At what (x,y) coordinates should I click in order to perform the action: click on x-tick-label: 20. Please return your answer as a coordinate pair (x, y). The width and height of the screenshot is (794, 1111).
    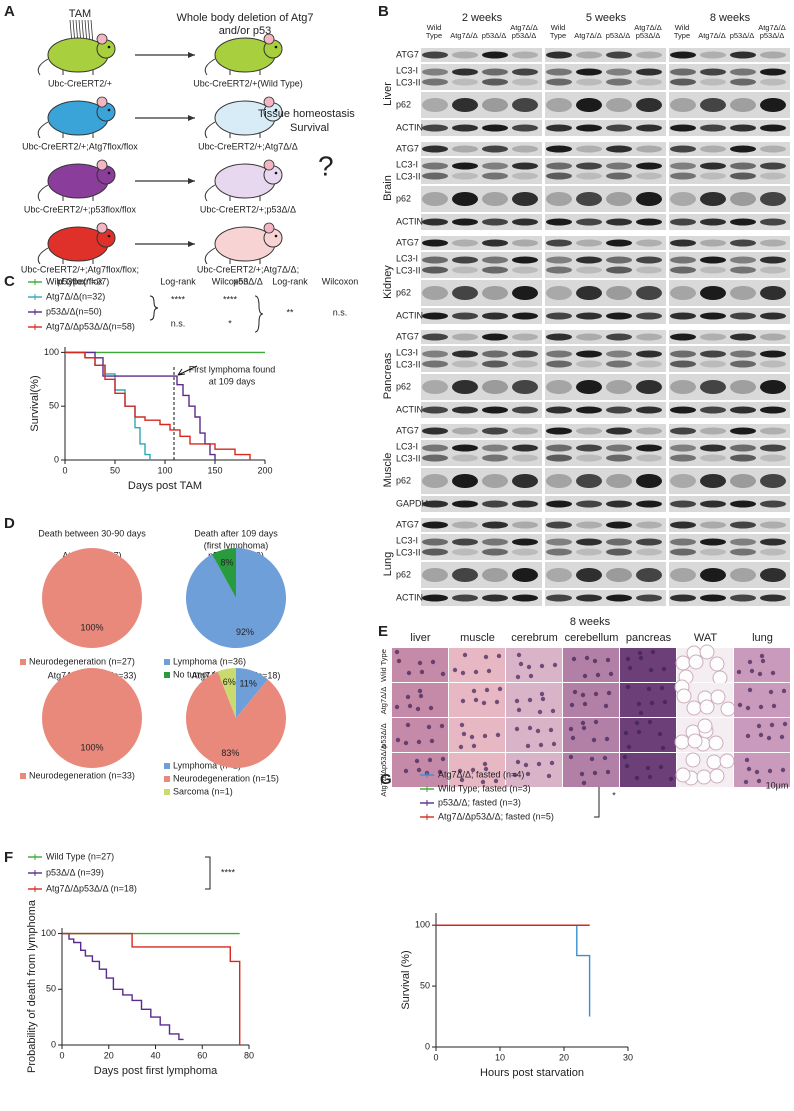
    Looking at the image, I should click on (564, 1057).